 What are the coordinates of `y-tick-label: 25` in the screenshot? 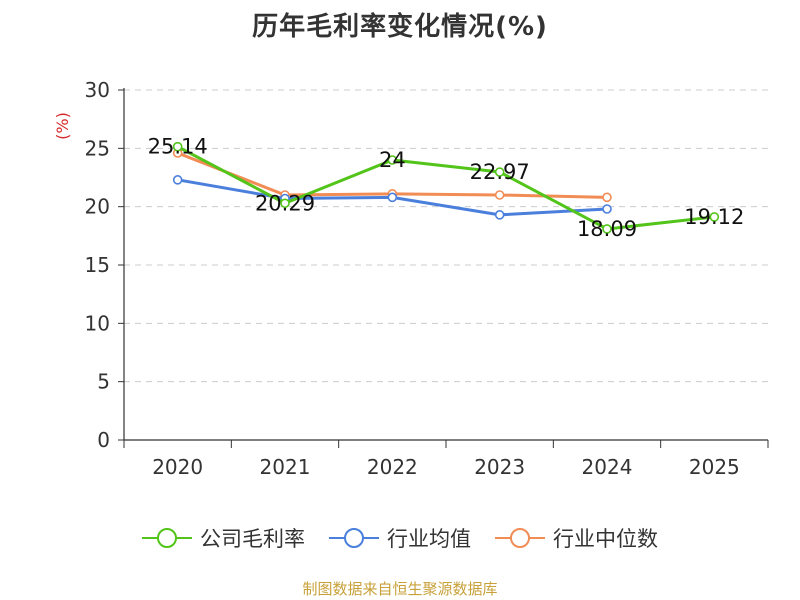 It's located at (97, 148).